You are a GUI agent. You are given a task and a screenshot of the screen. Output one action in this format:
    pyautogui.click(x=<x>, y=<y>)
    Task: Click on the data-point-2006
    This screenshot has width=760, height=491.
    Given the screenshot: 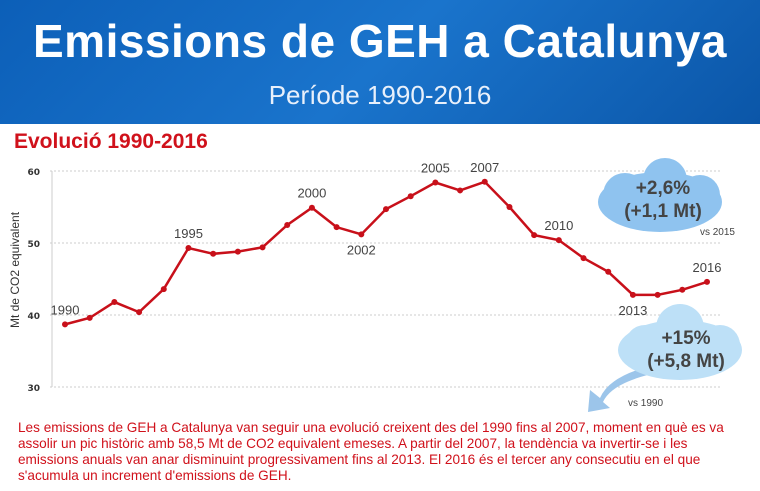 What is the action you would take?
    pyautogui.click(x=460, y=190)
    